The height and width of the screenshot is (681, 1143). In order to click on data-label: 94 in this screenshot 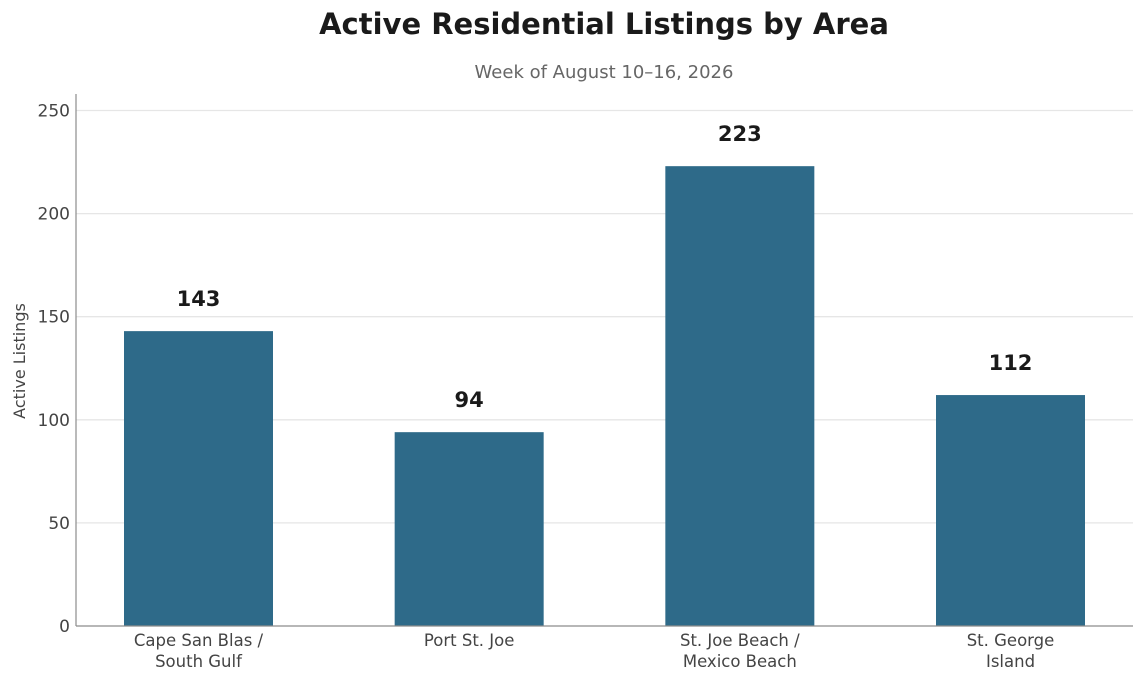, I will do `click(469, 400)`.